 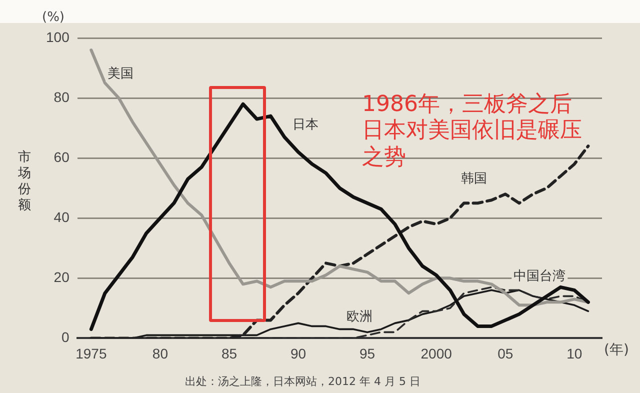 I want to click on series-label: 欧洲, so click(x=359, y=317).